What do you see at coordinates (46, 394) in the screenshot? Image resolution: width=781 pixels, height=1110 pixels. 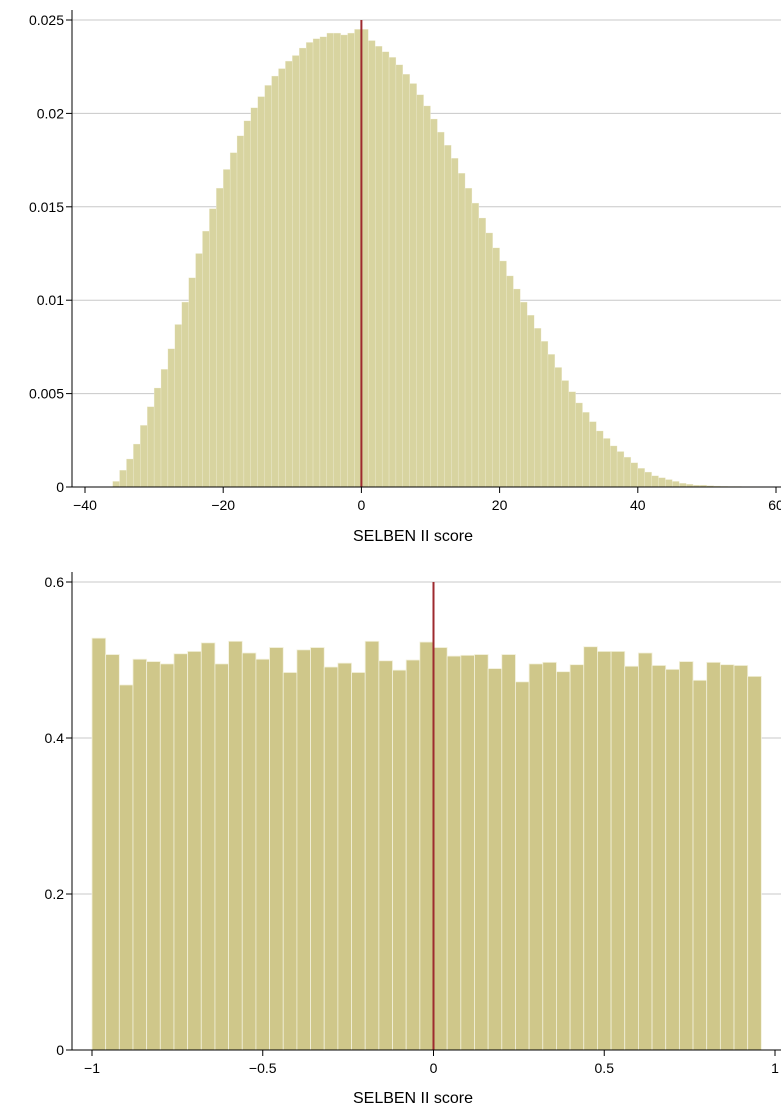 I see `y-tick-label: 0.005` at bounding box center [46, 394].